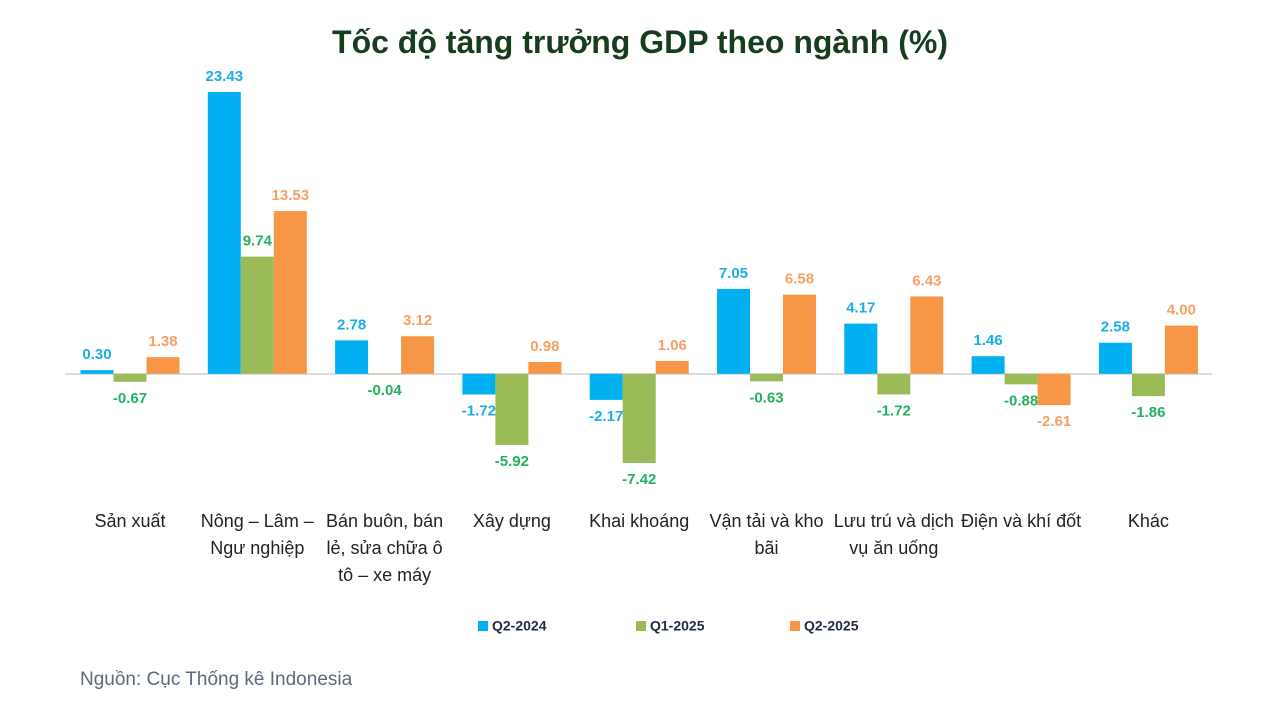 This screenshot has width=1280, height=720. Describe the element at coordinates (1148, 521) in the screenshot. I see `x-tick-label: Khác` at that location.